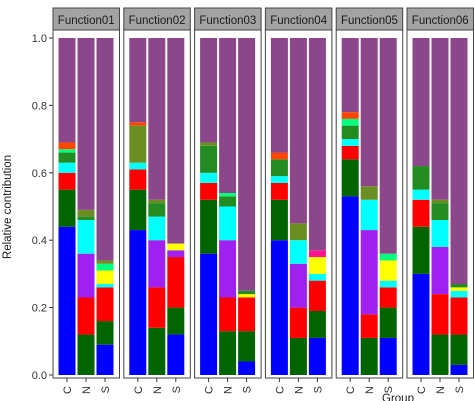  I want to click on facet-panel: Function04 C N S, so click(298, 200).